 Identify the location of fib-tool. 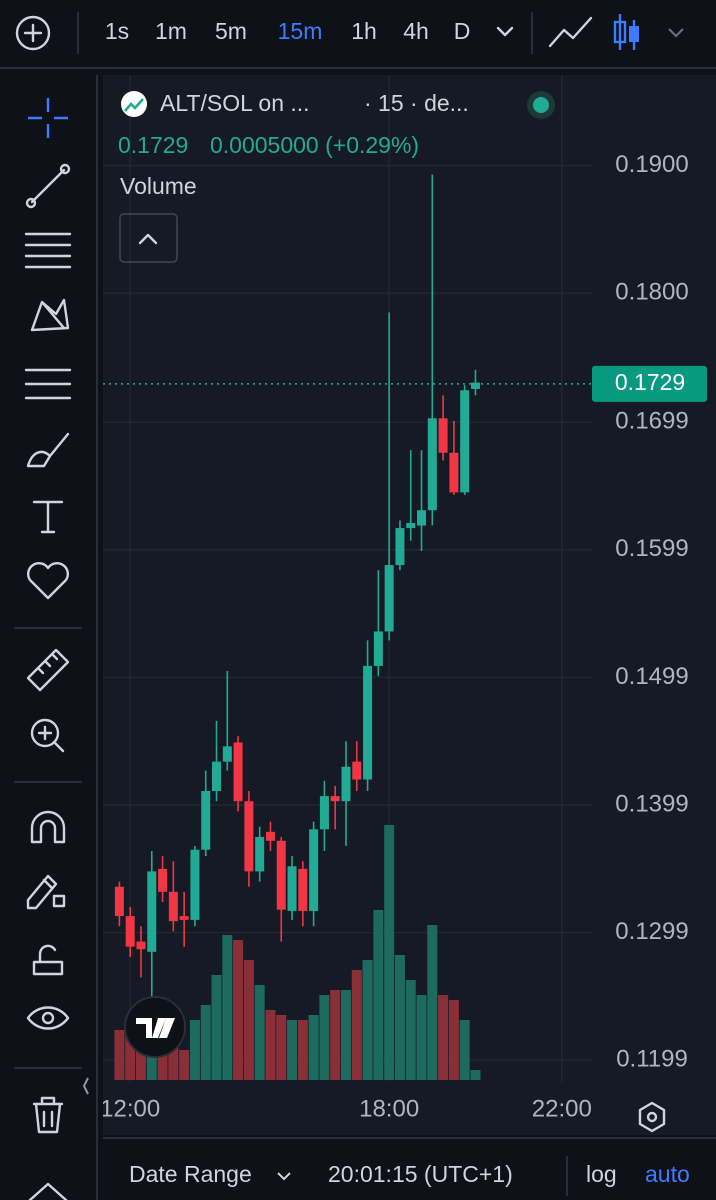
(48, 250).